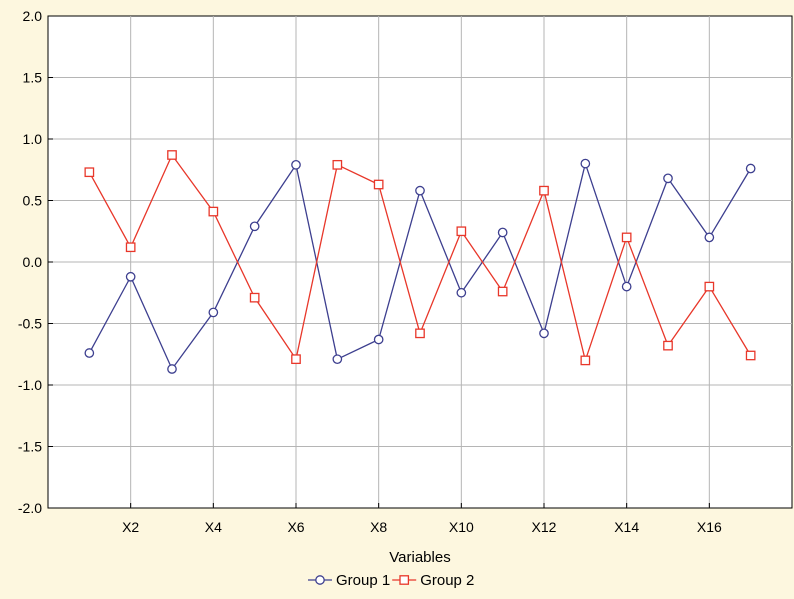 The height and width of the screenshot is (599, 794). I want to click on x-tick-label: X4, so click(213, 527).